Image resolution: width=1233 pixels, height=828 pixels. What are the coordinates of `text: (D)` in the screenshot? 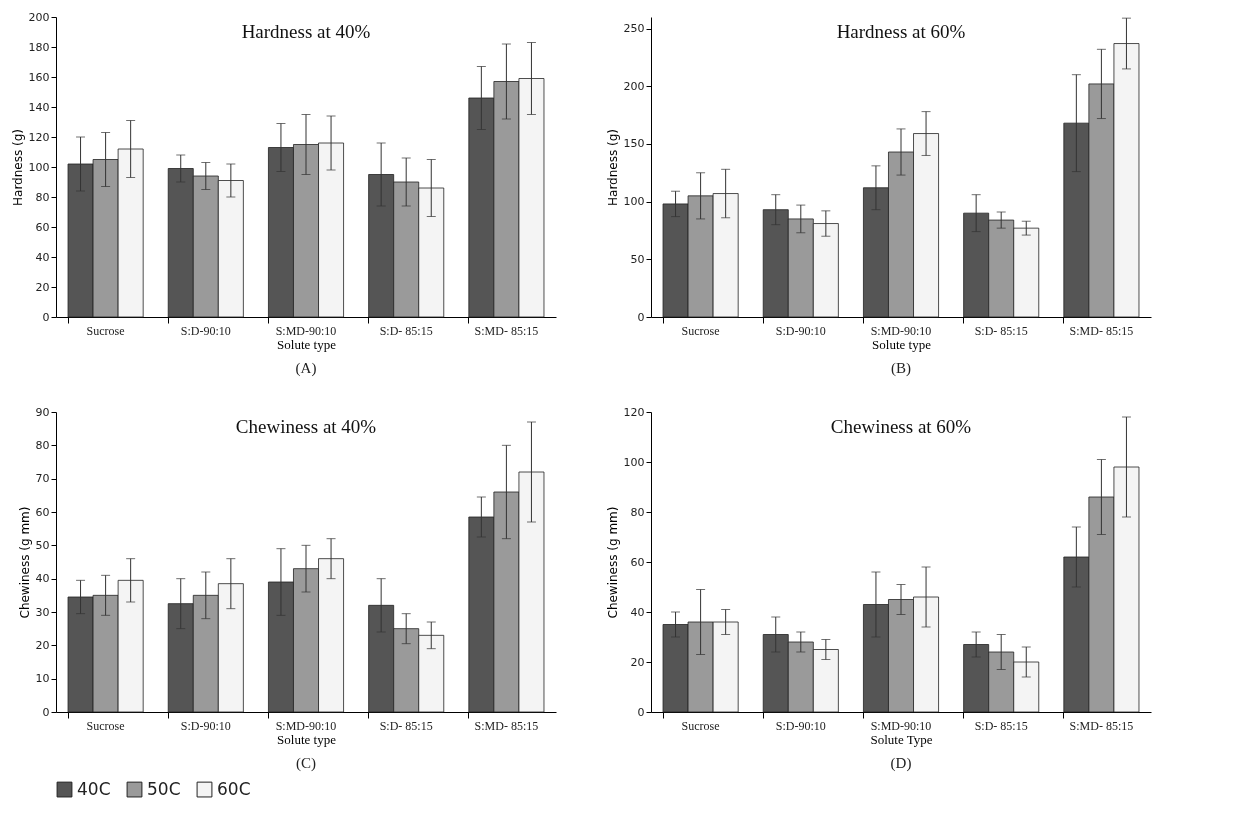 It's located at (901, 763).